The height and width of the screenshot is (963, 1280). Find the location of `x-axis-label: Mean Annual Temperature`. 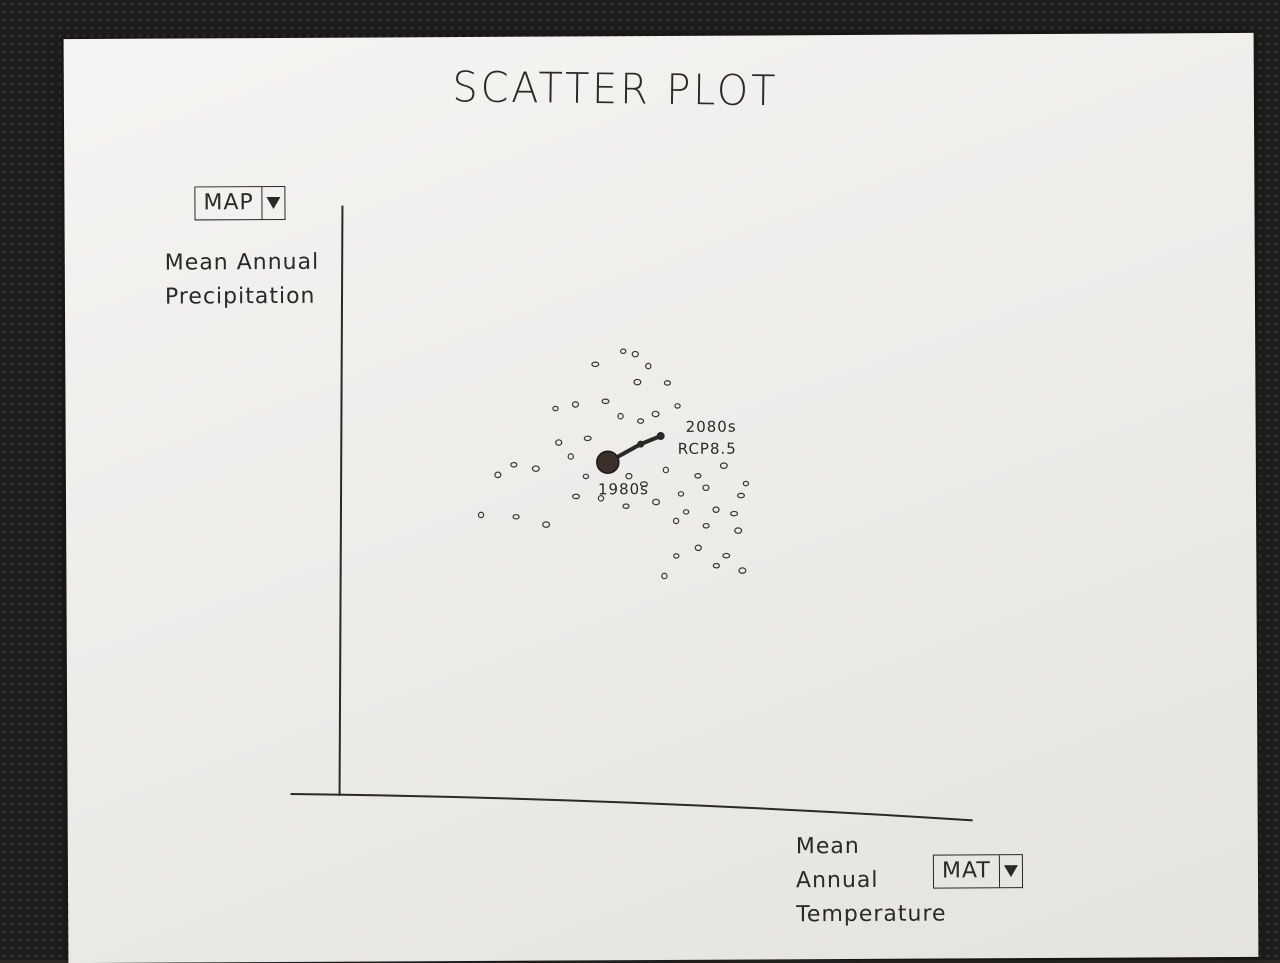

x-axis-label: Mean Annual Temperature is located at coordinates (871, 881).